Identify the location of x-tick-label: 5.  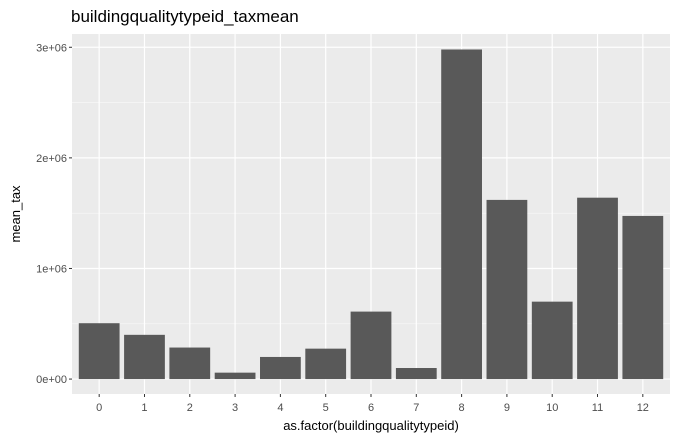
(326, 408).